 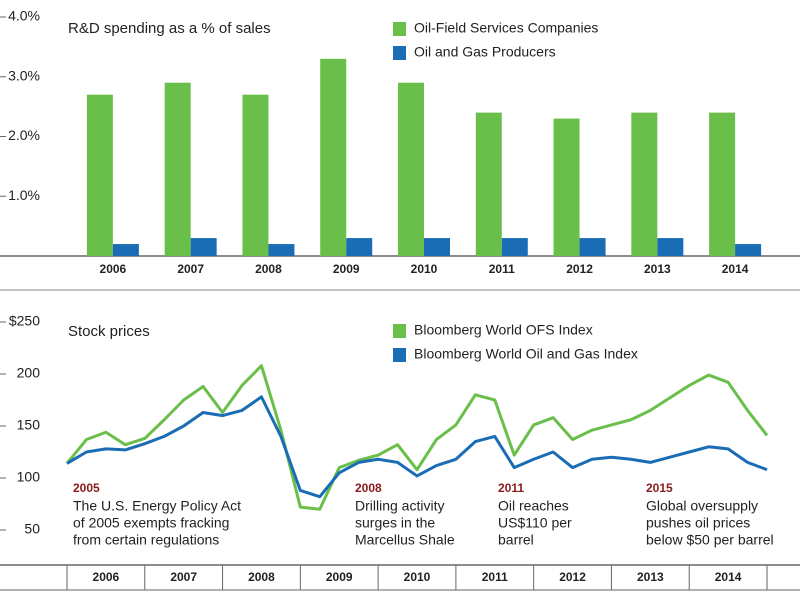 What do you see at coordinates (32, 529) in the screenshot?
I see `y-tick-label: 50` at bounding box center [32, 529].